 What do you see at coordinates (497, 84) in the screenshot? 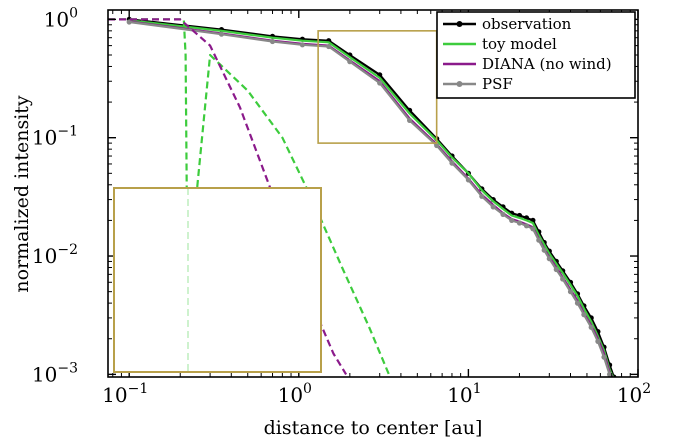
I see `legend-label-psf: PSF` at bounding box center [497, 84].